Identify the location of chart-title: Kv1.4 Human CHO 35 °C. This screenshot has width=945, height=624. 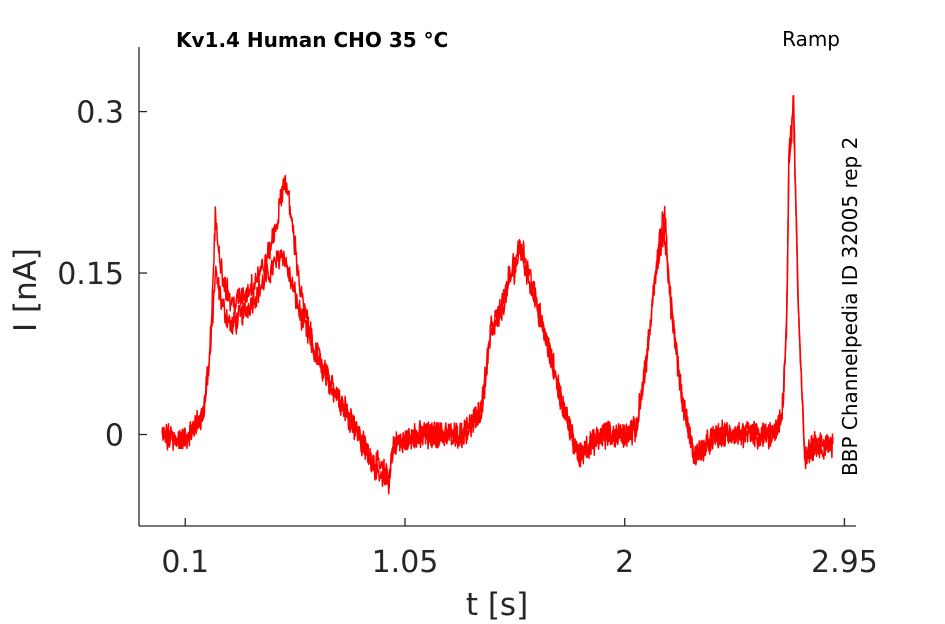
(312, 40).